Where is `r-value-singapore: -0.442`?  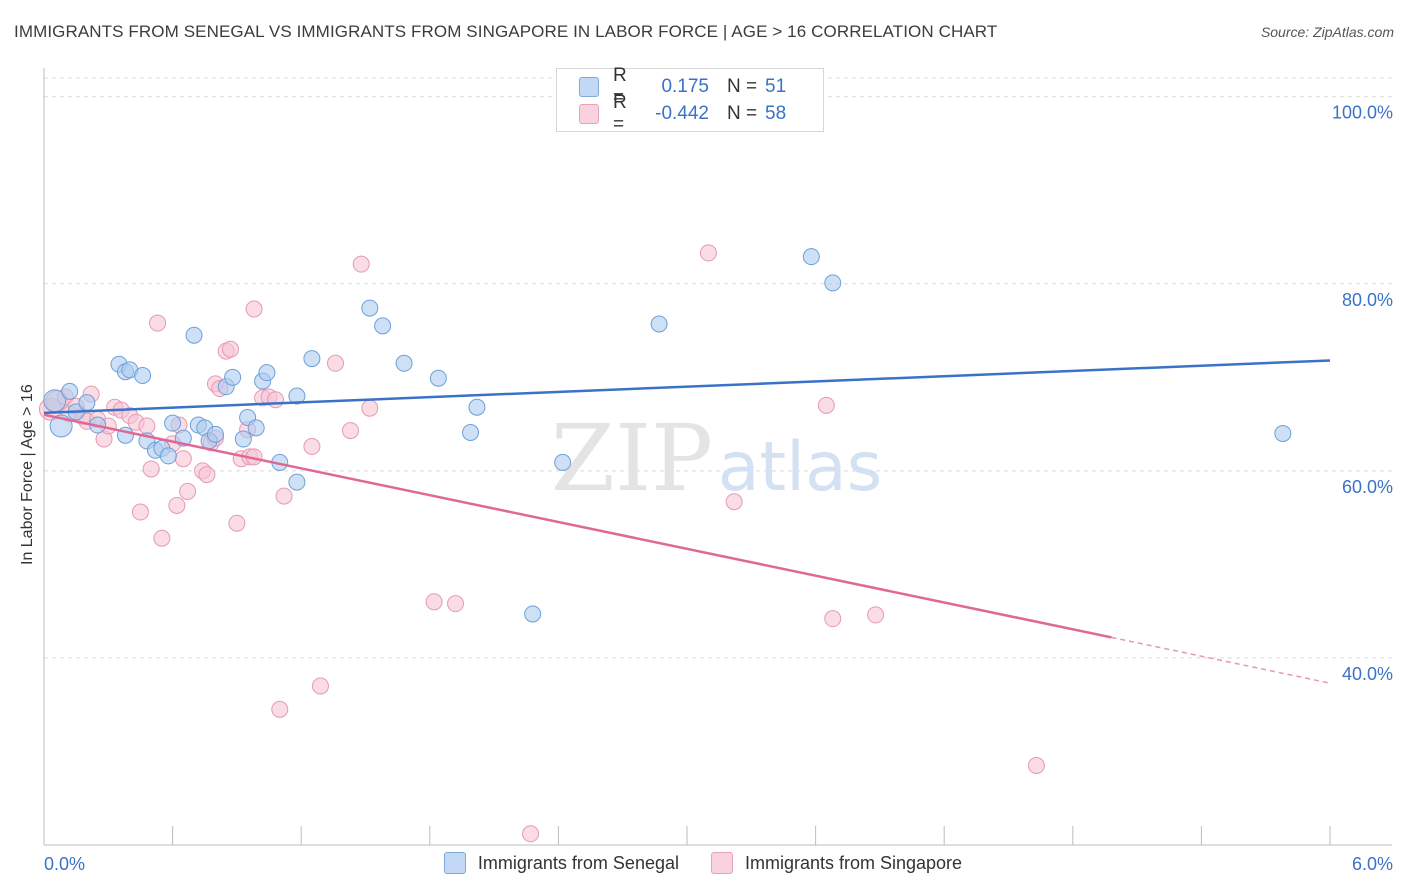 r-value-singapore: -0.442 is located at coordinates (682, 113).